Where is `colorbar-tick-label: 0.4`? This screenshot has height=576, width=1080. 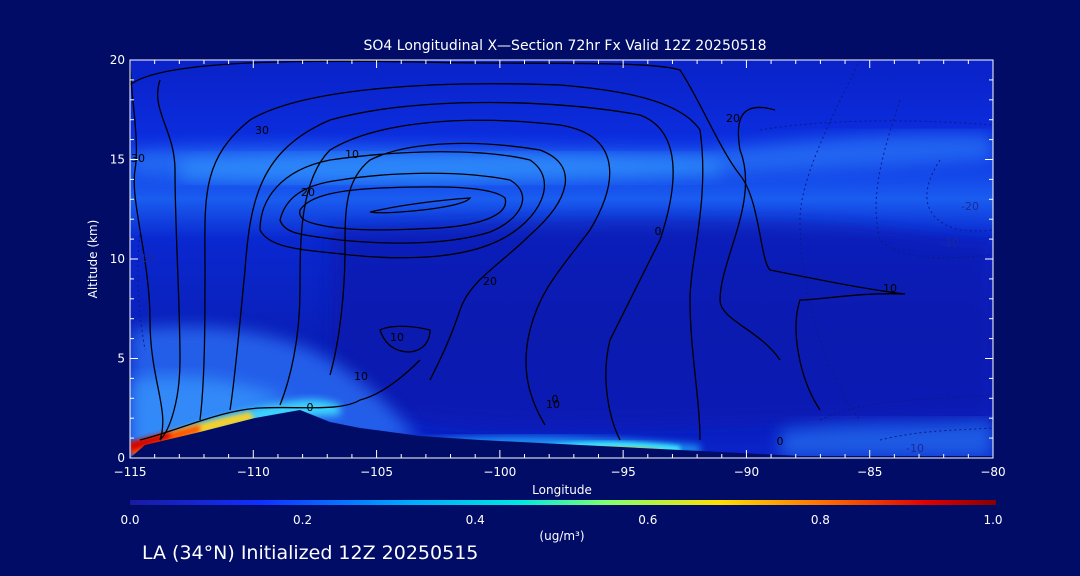 colorbar-tick-label: 0.4 is located at coordinates (475, 520).